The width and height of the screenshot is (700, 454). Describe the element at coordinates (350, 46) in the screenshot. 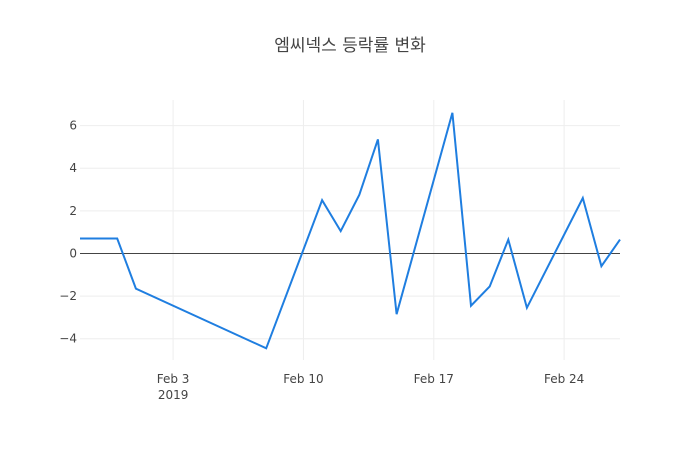

I see `chart-title: 엠씨넥스 등락률 변화` at that location.